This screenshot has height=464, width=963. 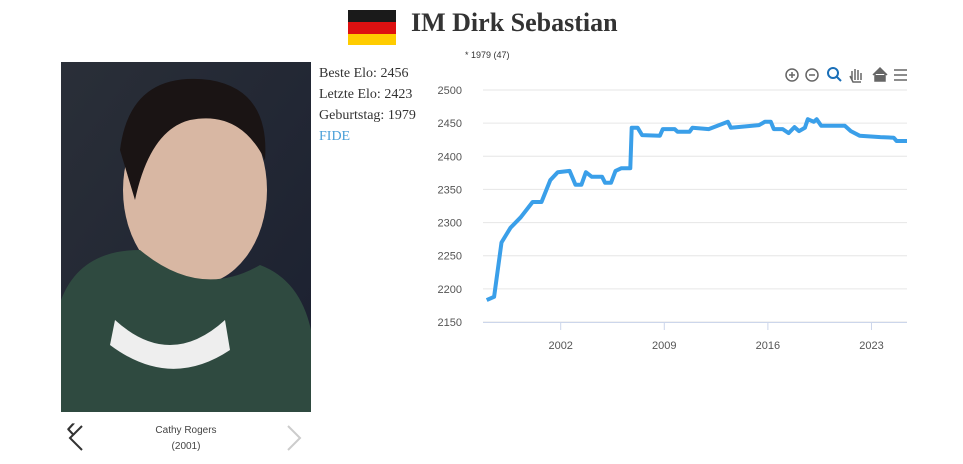 What do you see at coordinates (792, 75) in the screenshot?
I see `zoom-in` at bounding box center [792, 75].